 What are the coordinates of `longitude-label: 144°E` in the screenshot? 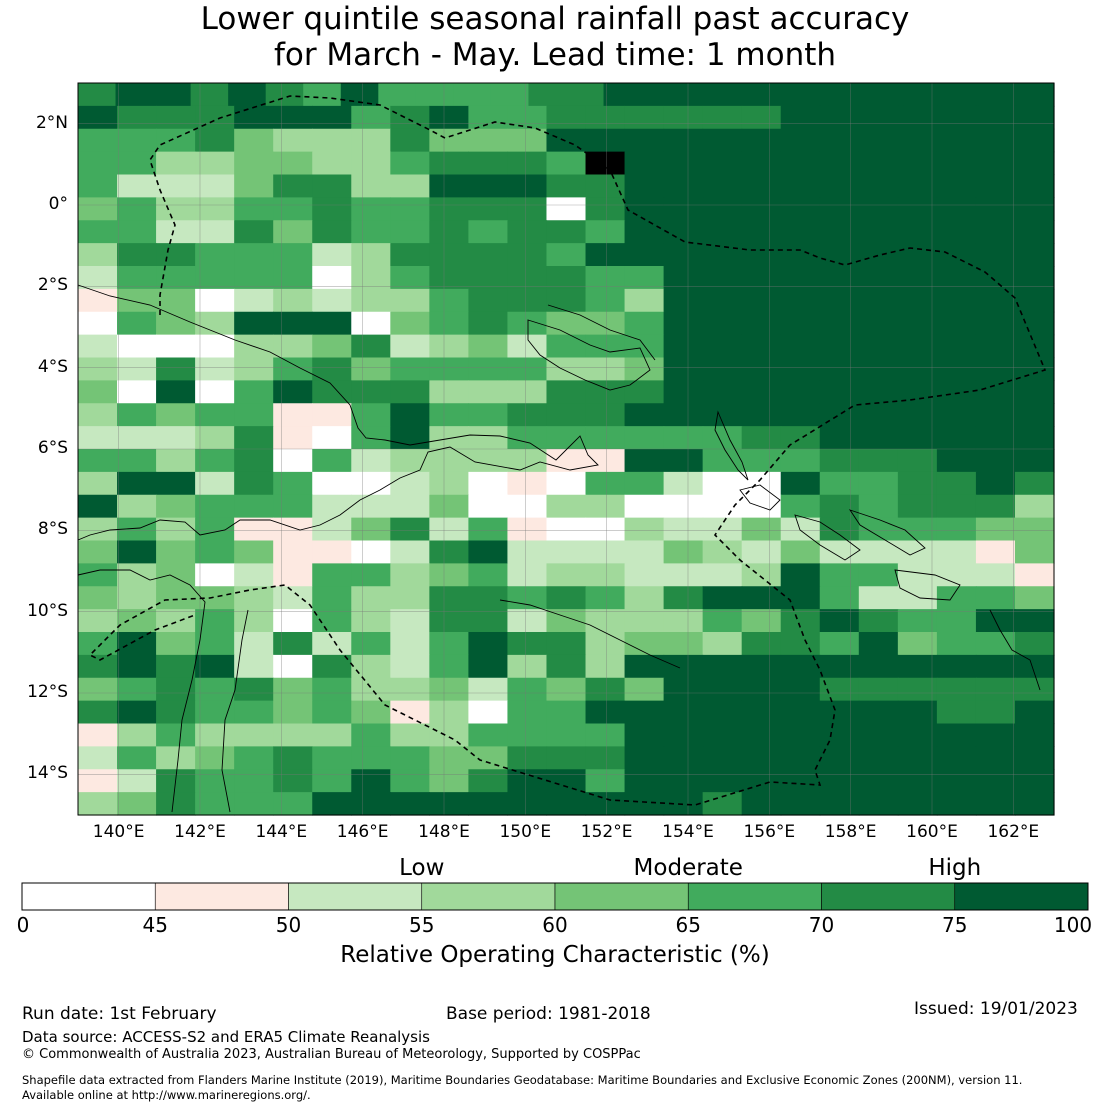 It's located at (281, 832).